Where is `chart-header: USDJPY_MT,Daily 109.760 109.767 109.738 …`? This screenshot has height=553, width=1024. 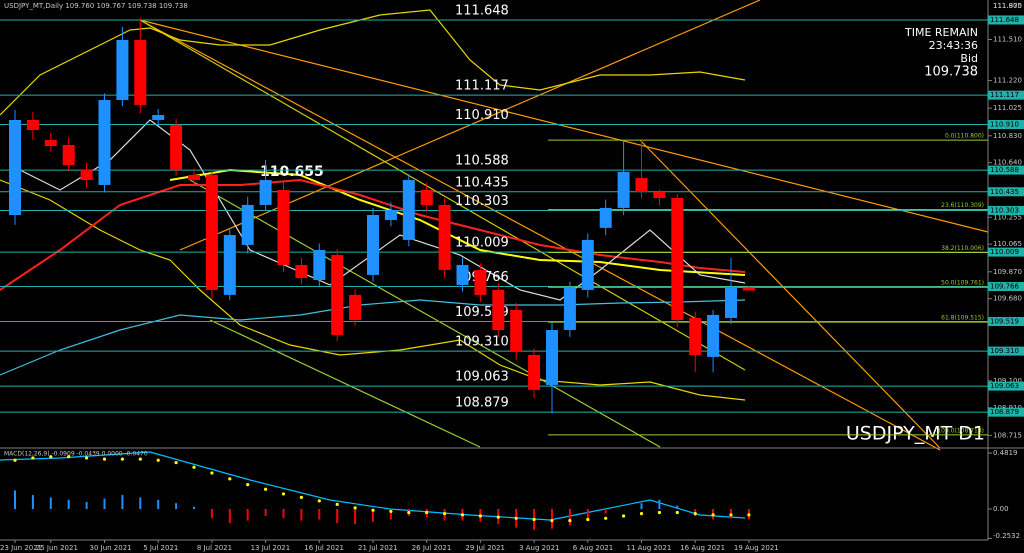
chart-header: USDJPY_MT,Daily 109.760 109.767 109.738 … is located at coordinates (96, 6).